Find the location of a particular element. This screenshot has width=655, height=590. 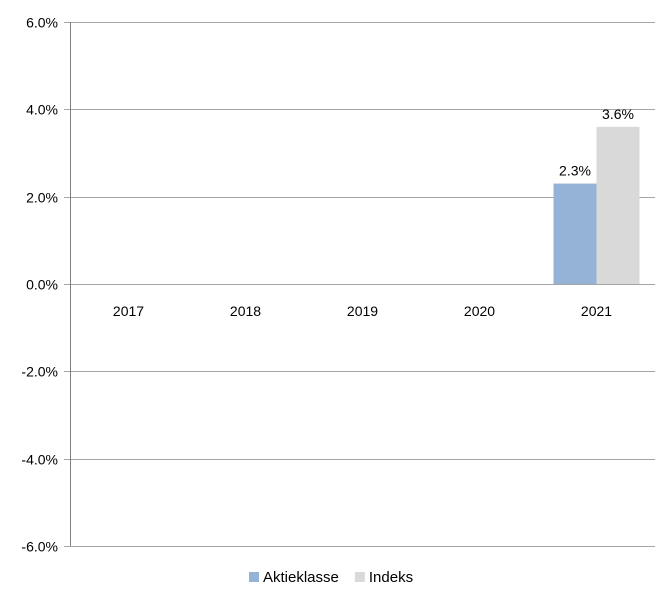

x-category-label: 2018 is located at coordinates (245, 311).